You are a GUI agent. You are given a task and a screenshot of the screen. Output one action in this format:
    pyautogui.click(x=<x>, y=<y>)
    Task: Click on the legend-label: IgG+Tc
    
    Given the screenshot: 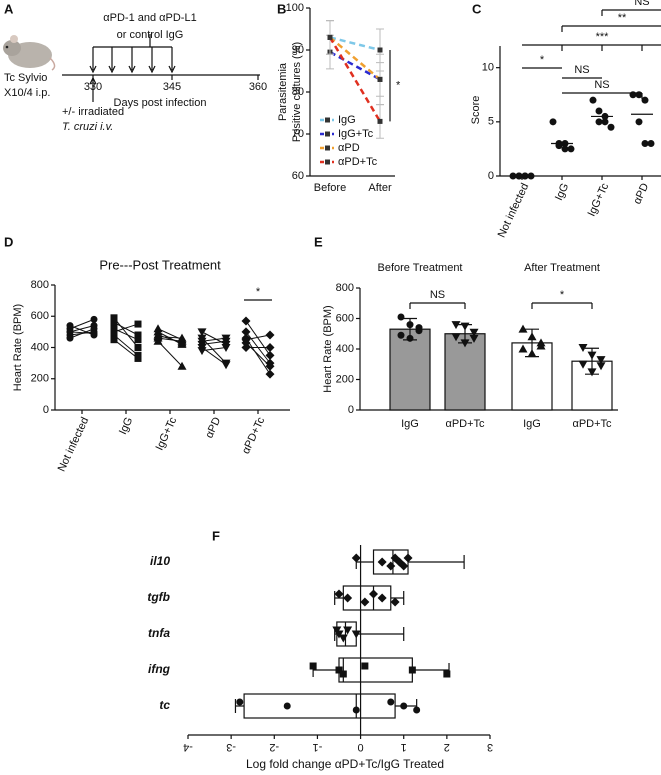 What is the action you would take?
    pyautogui.click(x=356, y=134)
    